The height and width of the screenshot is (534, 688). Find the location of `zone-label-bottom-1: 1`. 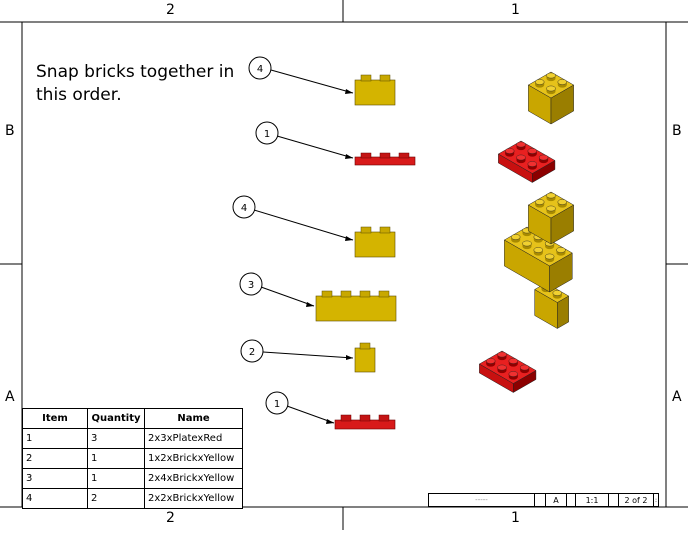

zone-label-bottom-1: 1 is located at coordinates (515, 518).